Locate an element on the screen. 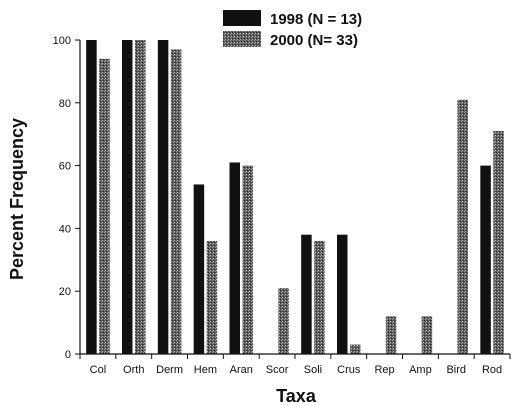  y-tick-label: 60 is located at coordinates (65, 167).